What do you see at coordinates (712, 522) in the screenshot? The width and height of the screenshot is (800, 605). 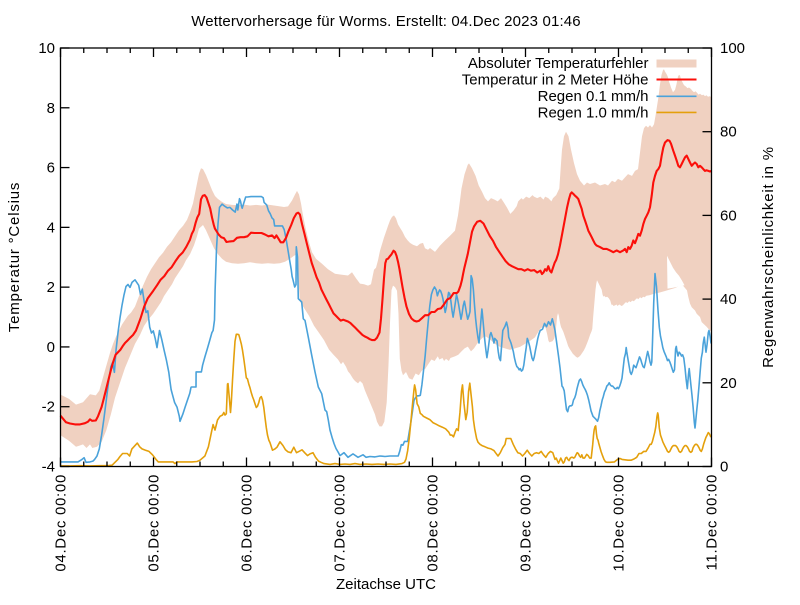 I see `svg-text: 11.Dec 00:00` at bounding box center [712, 522].